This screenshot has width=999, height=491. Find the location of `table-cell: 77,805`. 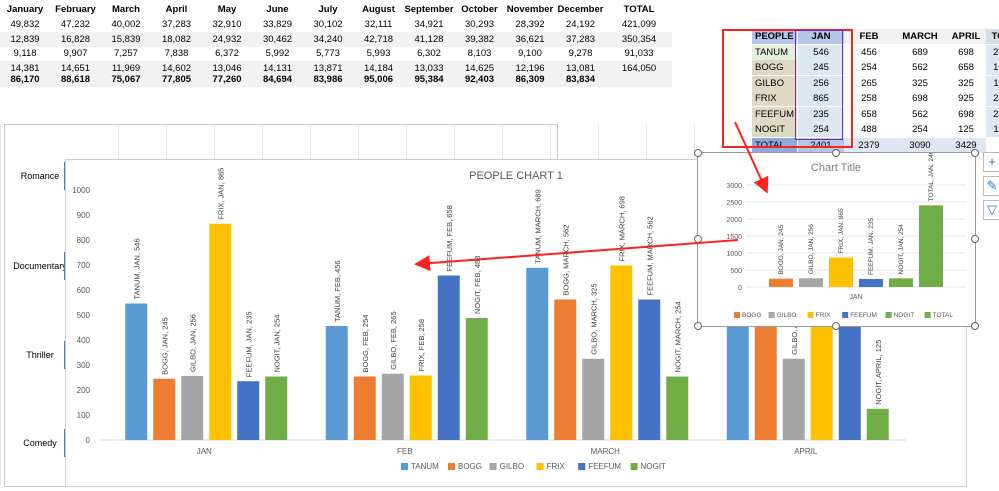

table-cell: 77,805 is located at coordinates (176, 79).